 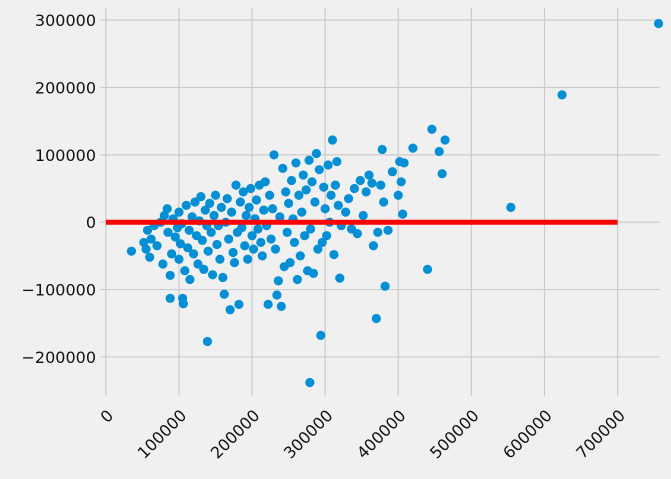 I want to click on y-tick-label: 300000, so click(x=65, y=20).